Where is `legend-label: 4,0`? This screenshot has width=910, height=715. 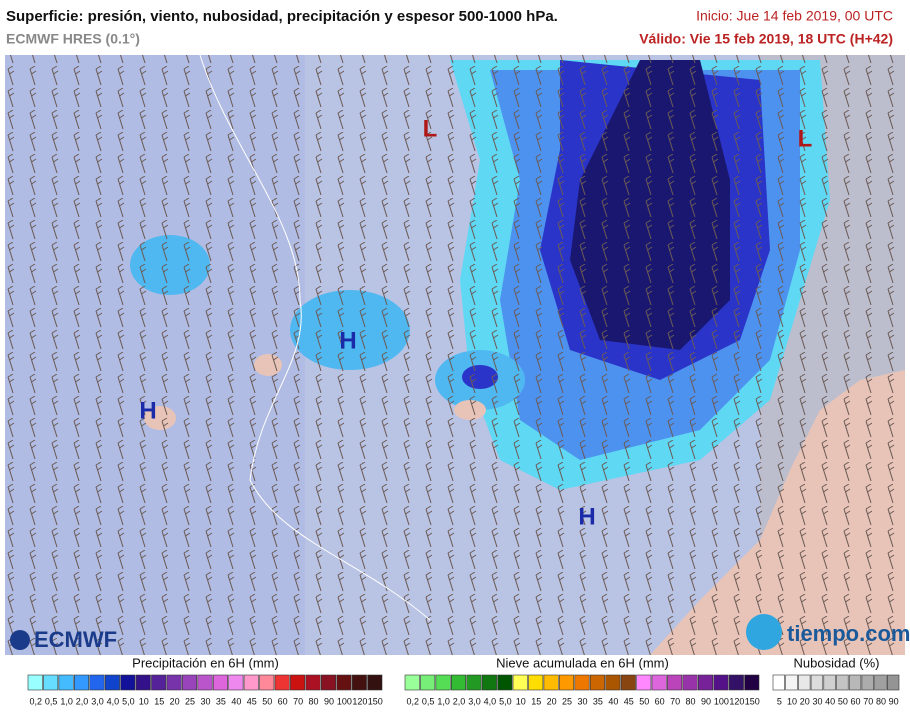 legend-label: 4,0 is located at coordinates (490, 701).